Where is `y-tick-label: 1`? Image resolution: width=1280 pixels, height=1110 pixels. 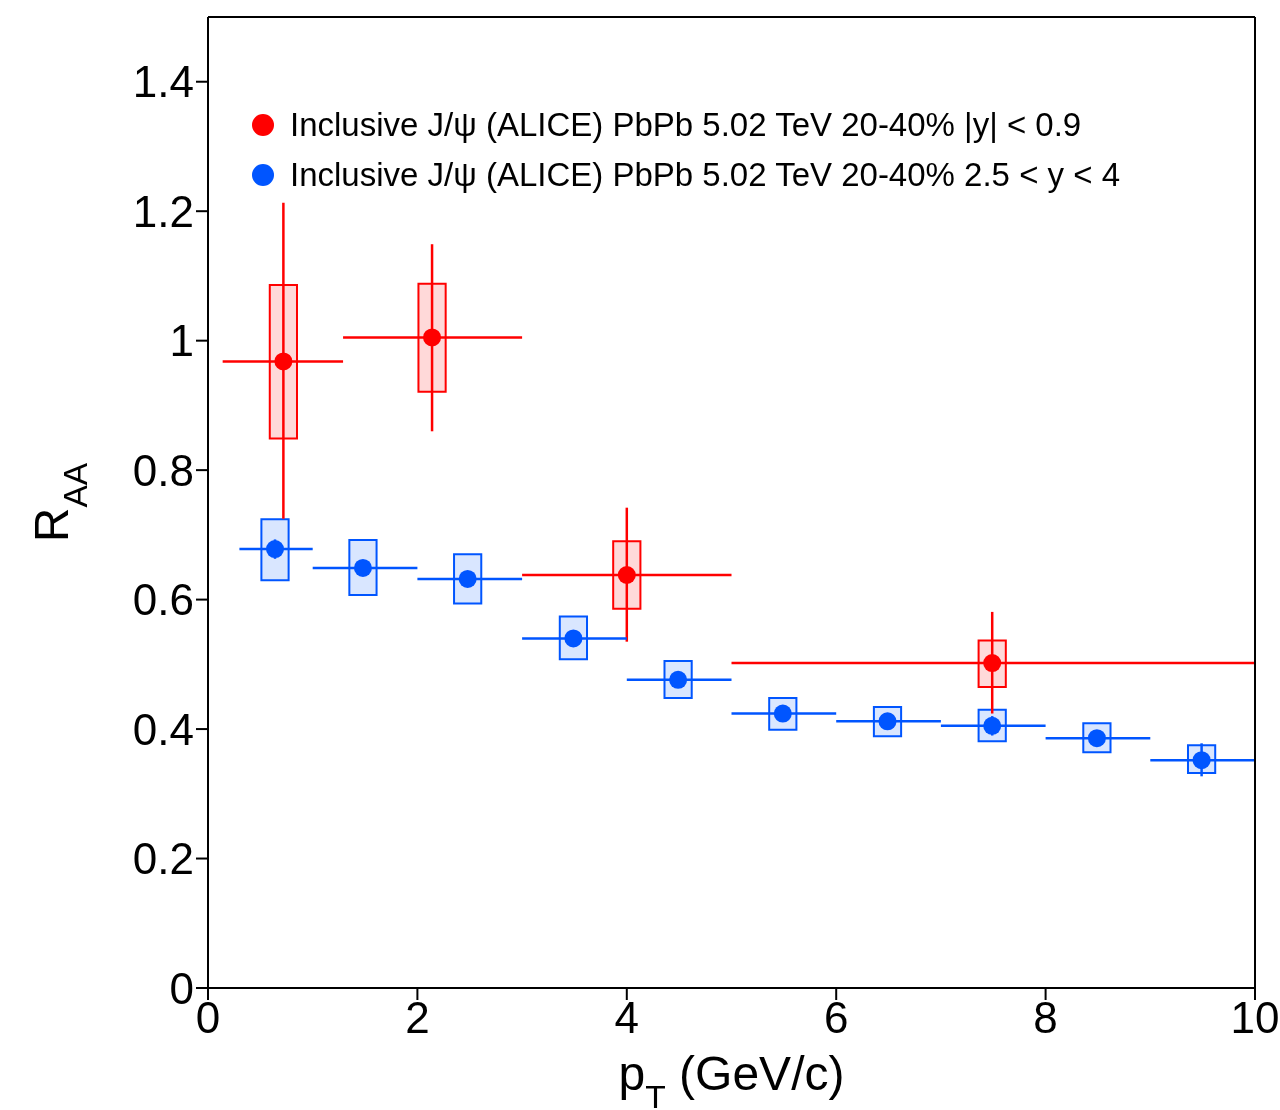
y-tick-label: 1 is located at coordinates (181, 341).